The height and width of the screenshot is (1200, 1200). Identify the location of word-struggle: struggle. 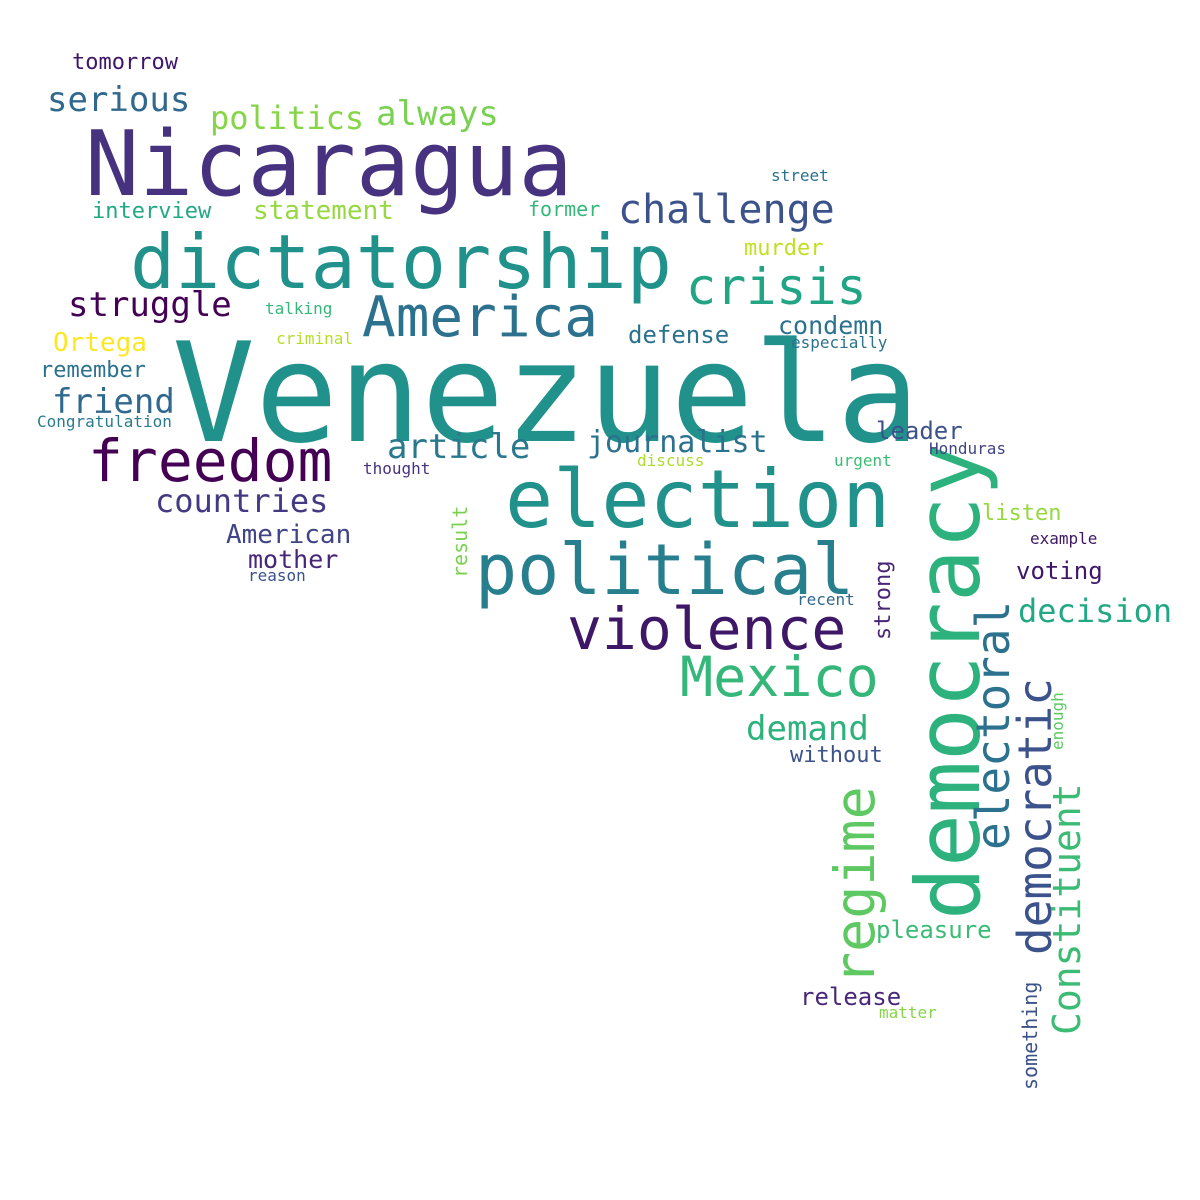
(150, 305).